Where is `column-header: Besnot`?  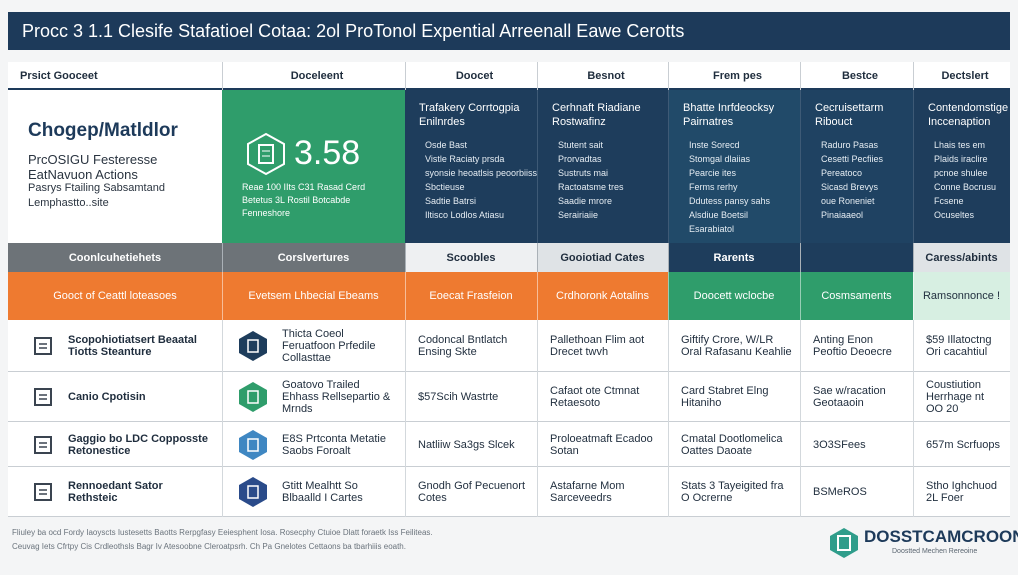 column-header: Besnot is located at coordinates (602, 76).